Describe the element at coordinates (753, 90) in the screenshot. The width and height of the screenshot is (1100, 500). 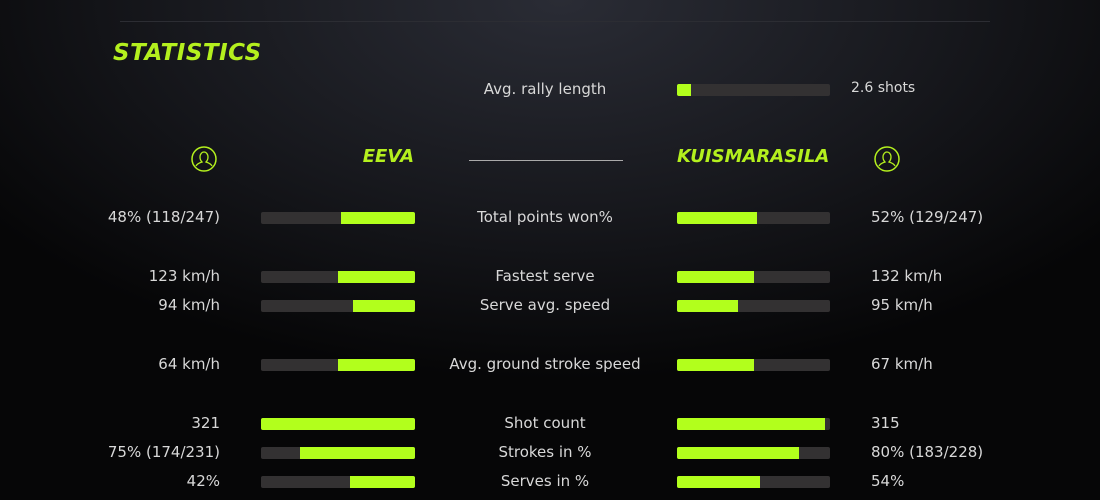
I see `rally-bar` at that location.